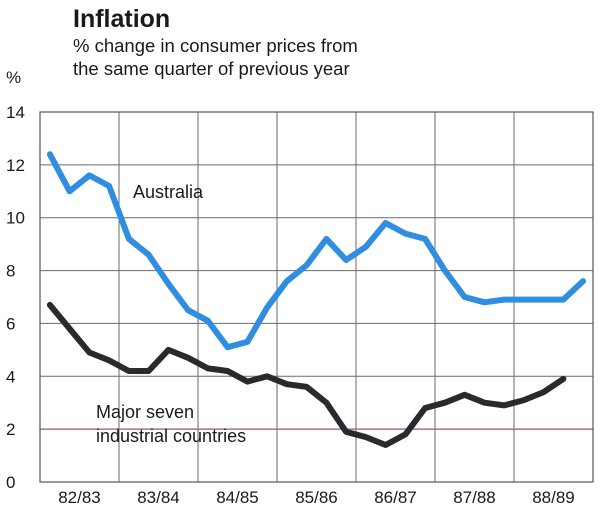 The width and height of the screenshot is (600, 509). What do you see at coordinates (10, 323) in the screenshot?
I see `y-tick-label-6: 6` at bounding box center [10, 323].